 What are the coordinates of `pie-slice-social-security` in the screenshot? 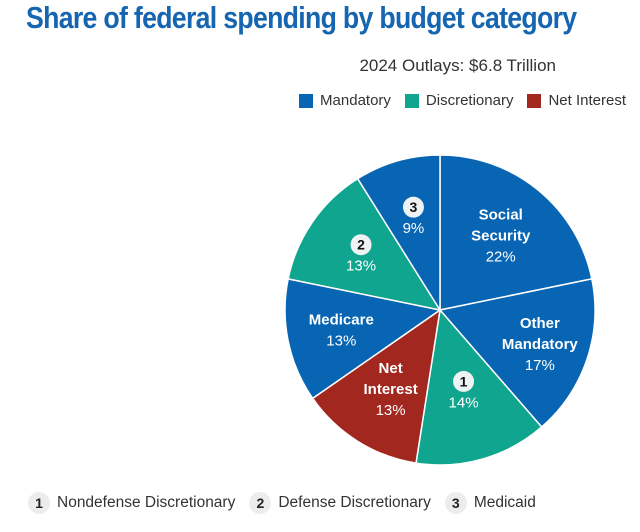 It's located at (516, 232).